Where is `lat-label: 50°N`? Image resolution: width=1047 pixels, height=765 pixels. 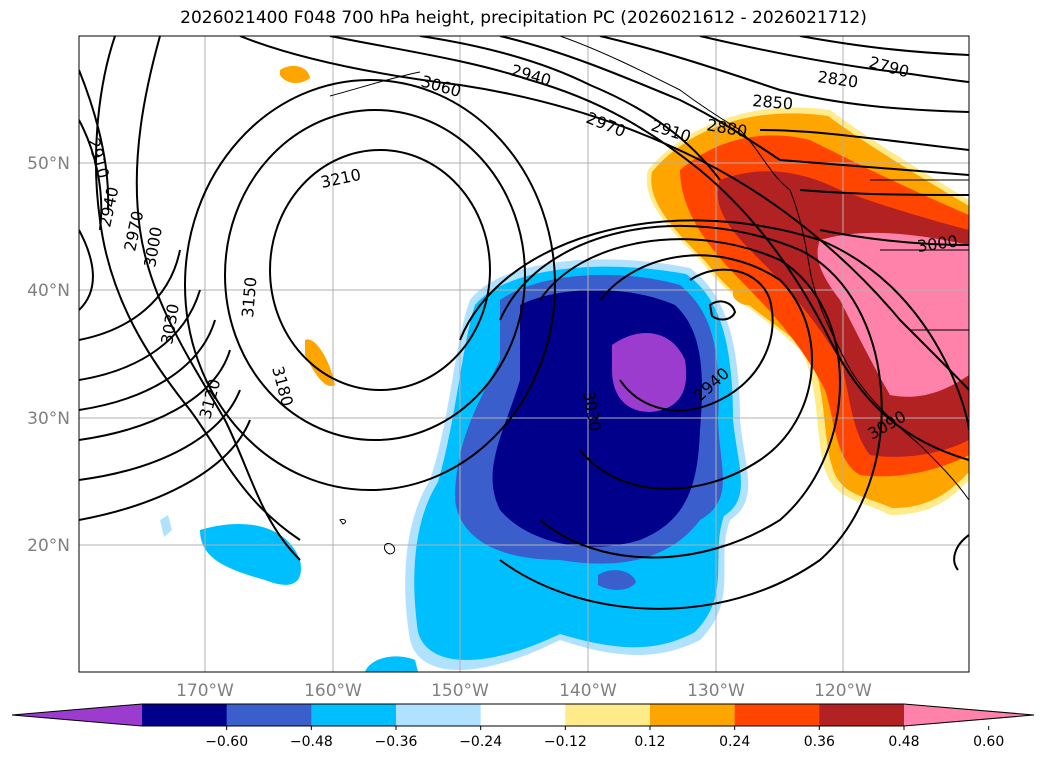 lat-label: 50°N is located at coordinates (48, 164).